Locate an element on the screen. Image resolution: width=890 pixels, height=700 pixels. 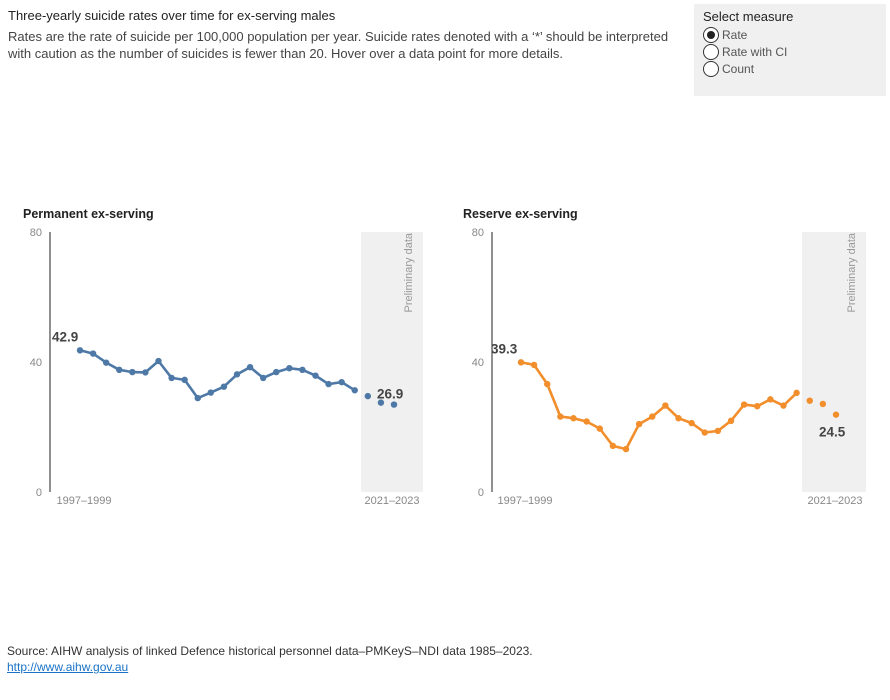
data-label: 26.9 is located at coordinates (390, 394).